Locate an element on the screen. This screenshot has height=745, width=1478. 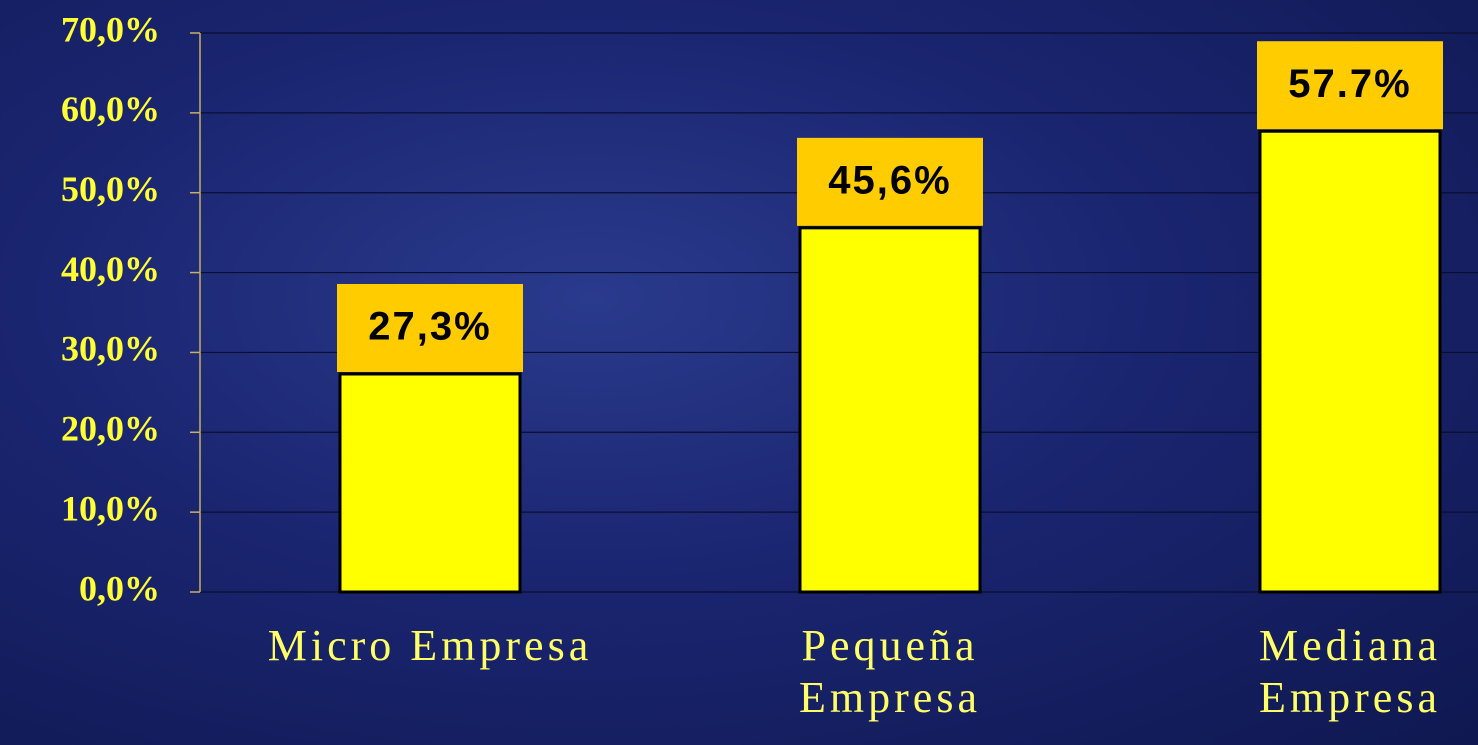
y-tick-label: 10,0% is located at coordinates (110, 508).